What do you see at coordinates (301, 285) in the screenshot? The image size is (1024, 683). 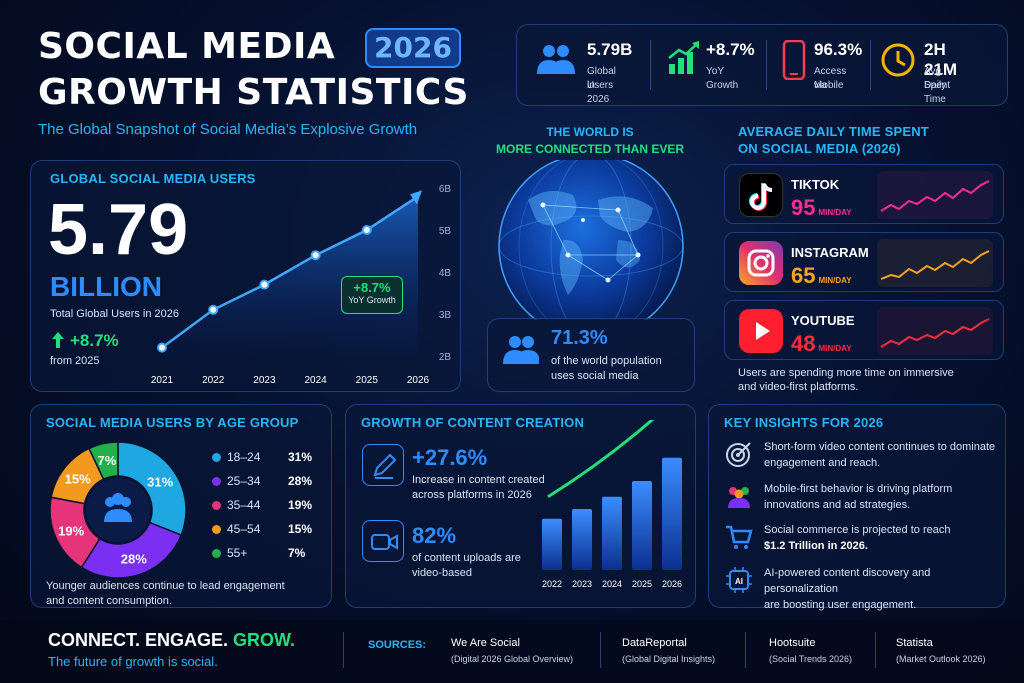 I see `users-line-chart: 2021 2022 2023 2024 2025 2026 2B 3B 4B 5B 6B` at bounding box center [301, 285].